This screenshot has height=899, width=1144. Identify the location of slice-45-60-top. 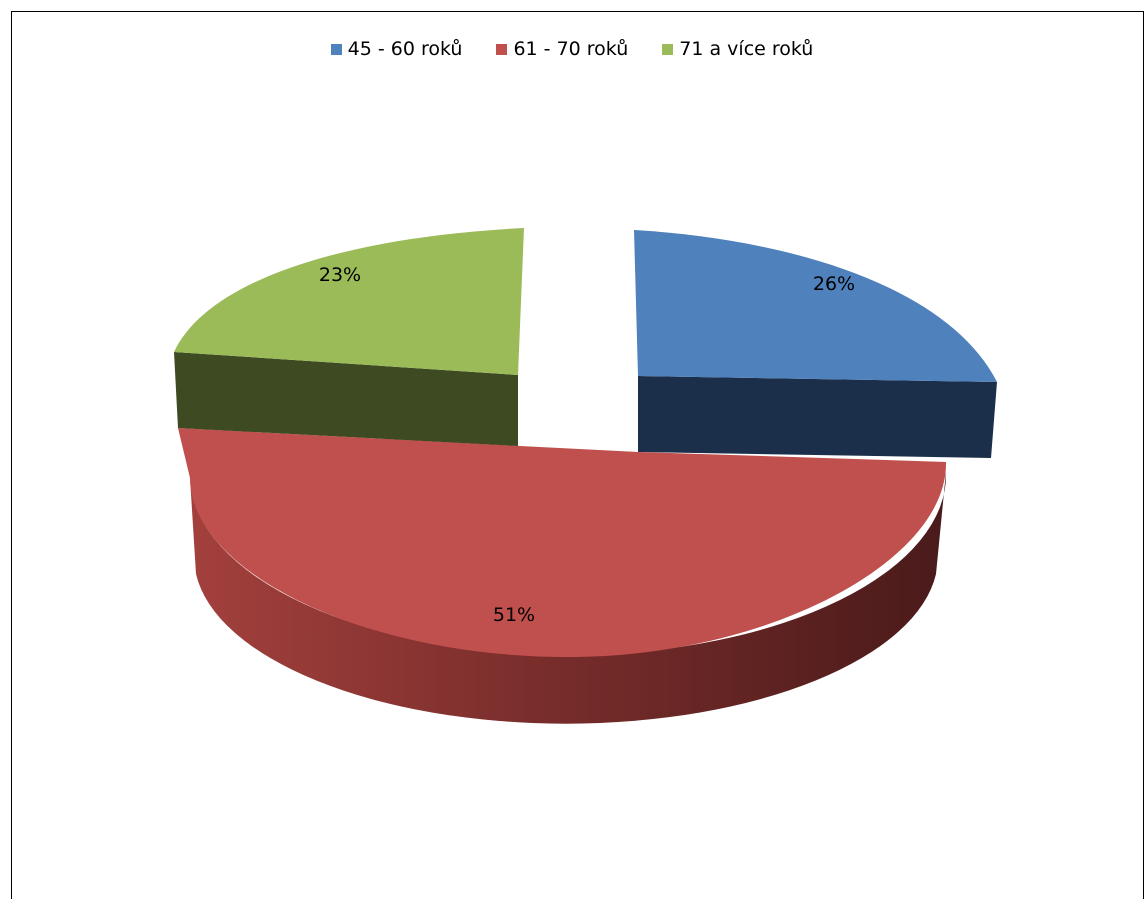
(815, 306).